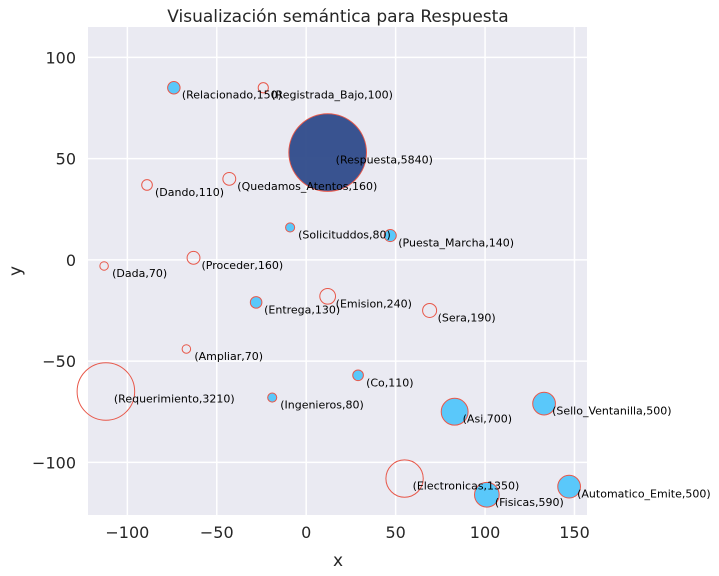  Describe the element at coordinates (189, 192) in the screenshot. I see `data-label: (Dando,110)` at that location.